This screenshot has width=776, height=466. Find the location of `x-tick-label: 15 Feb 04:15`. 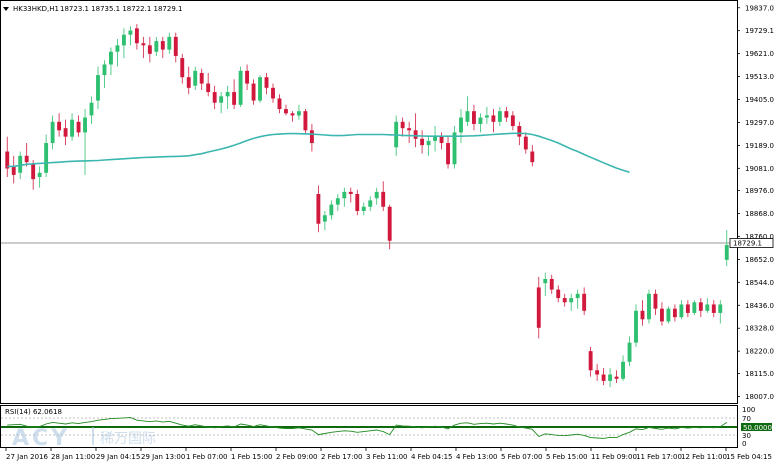

x-tick-label: 15 Feb 04:15 is located at coordinates (749, 457).